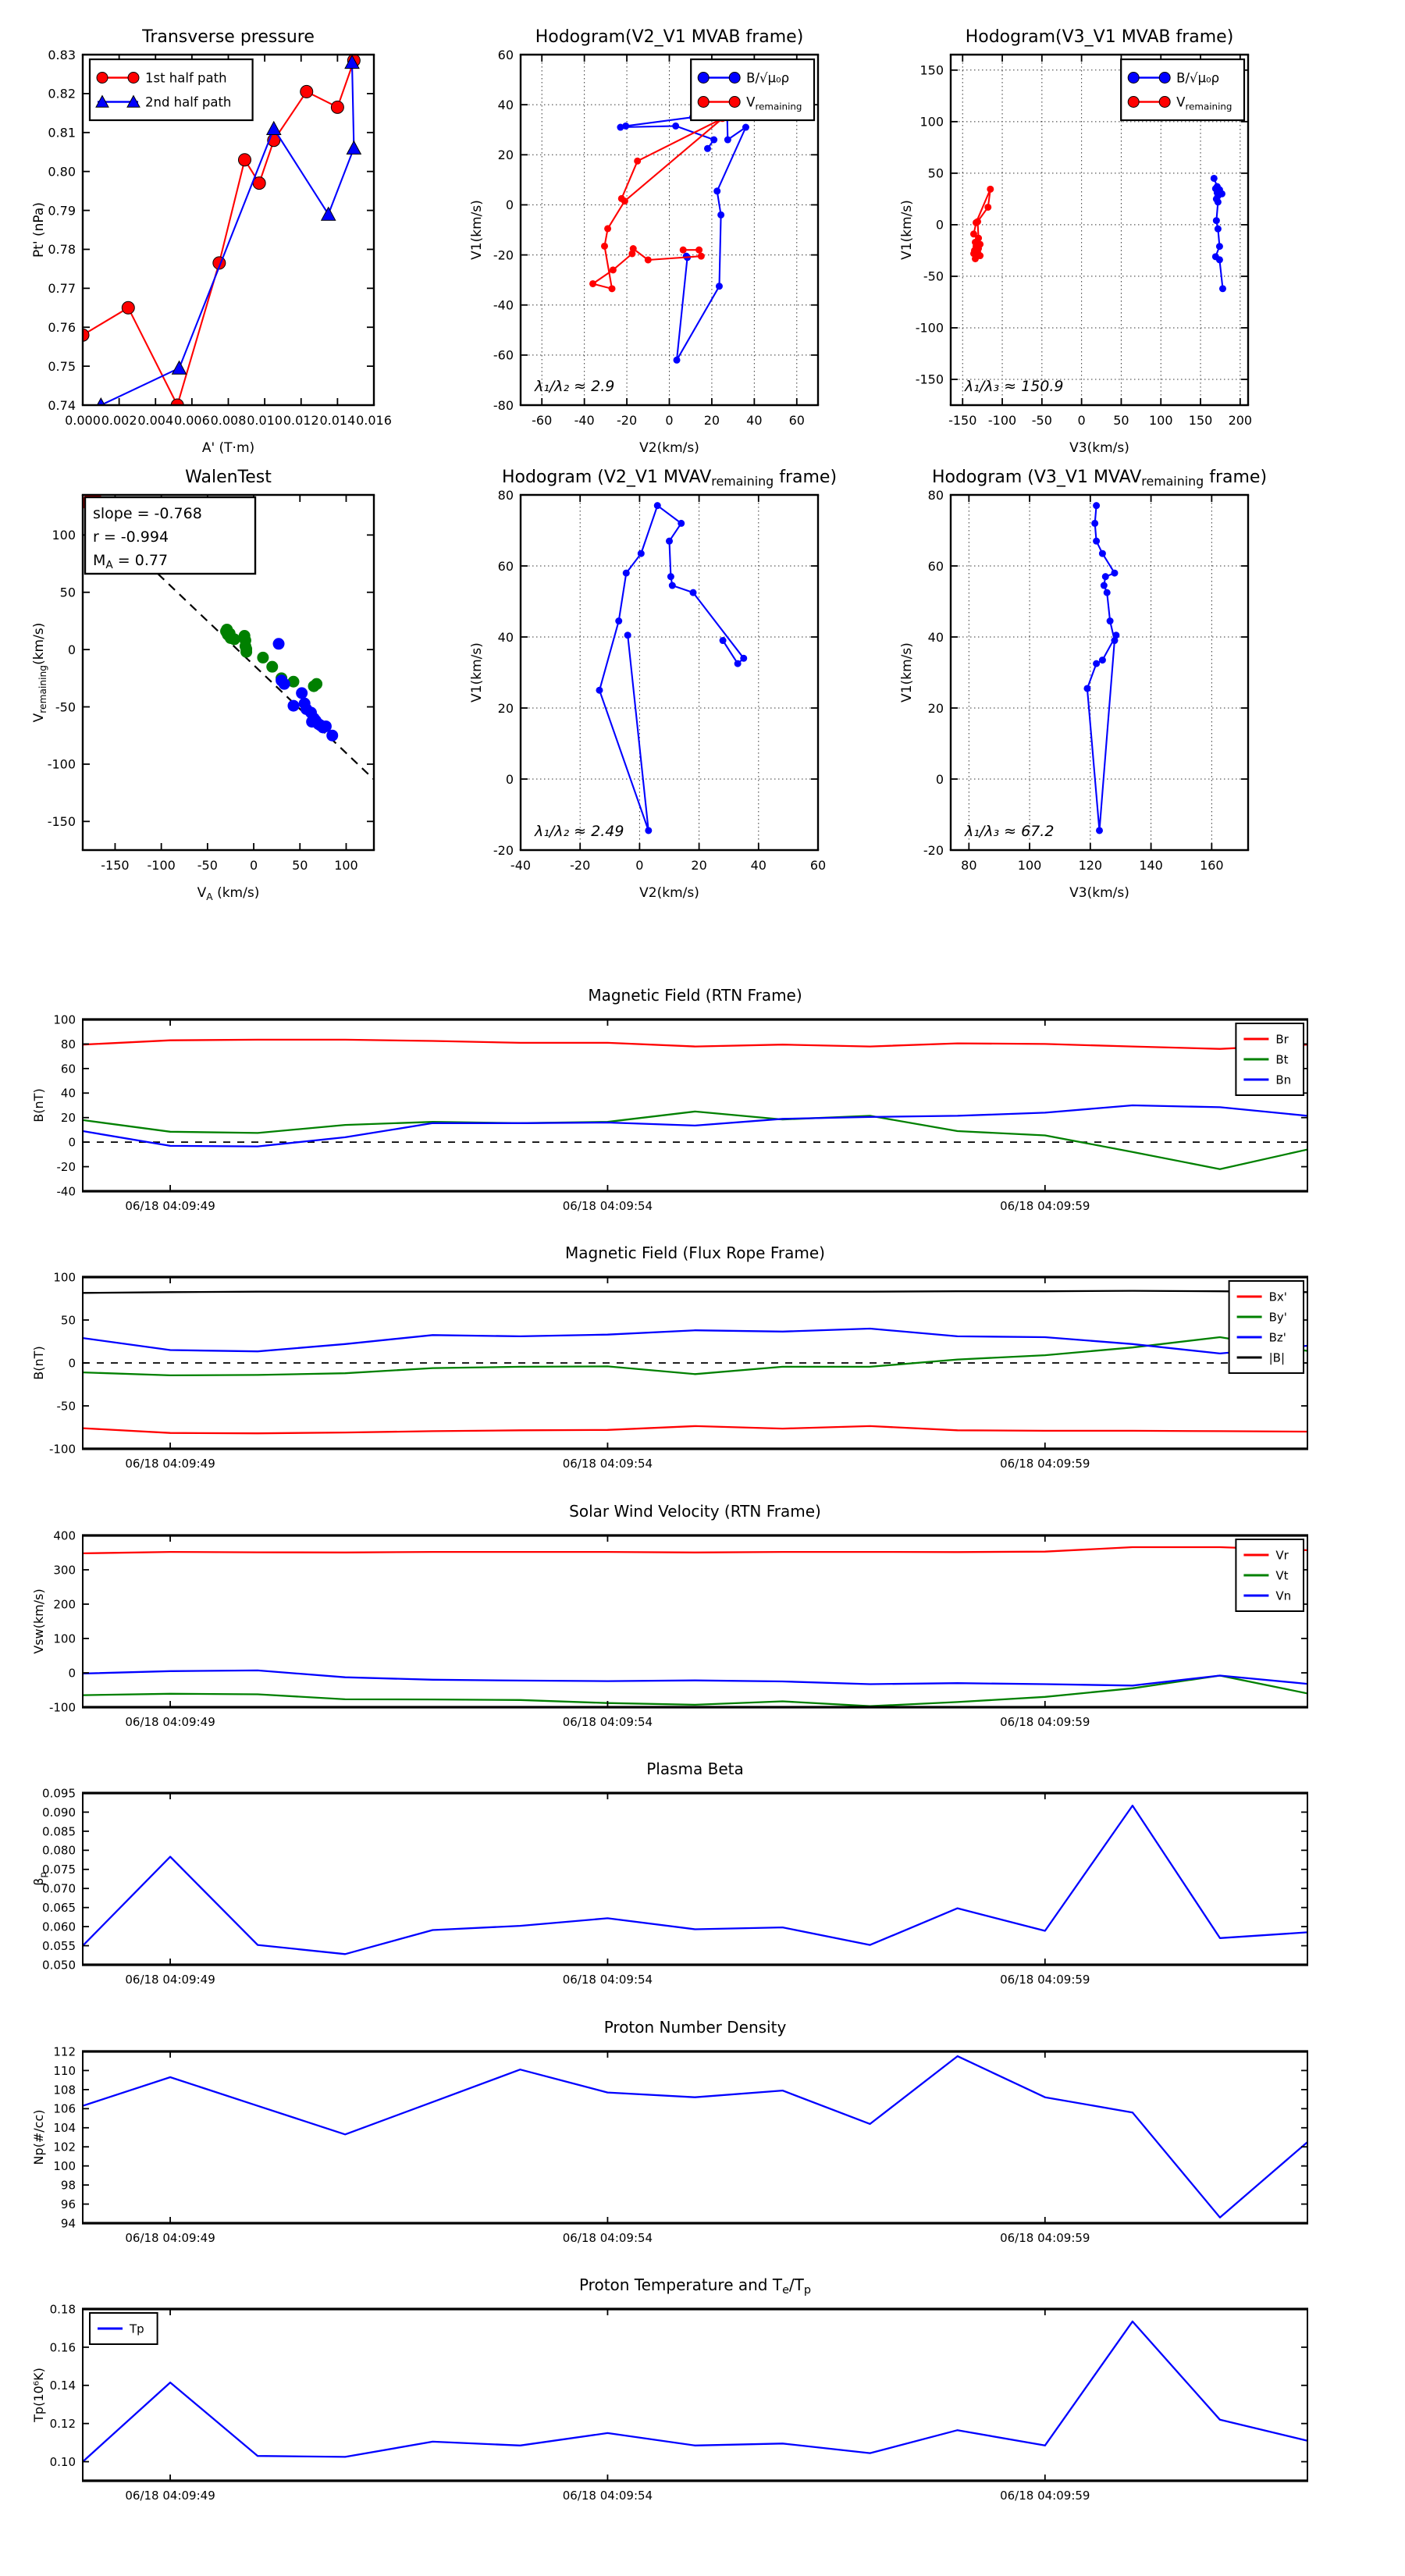 The image size is (1405, 2576). I want to click on x-tick-label: -50, so click(207, 865).